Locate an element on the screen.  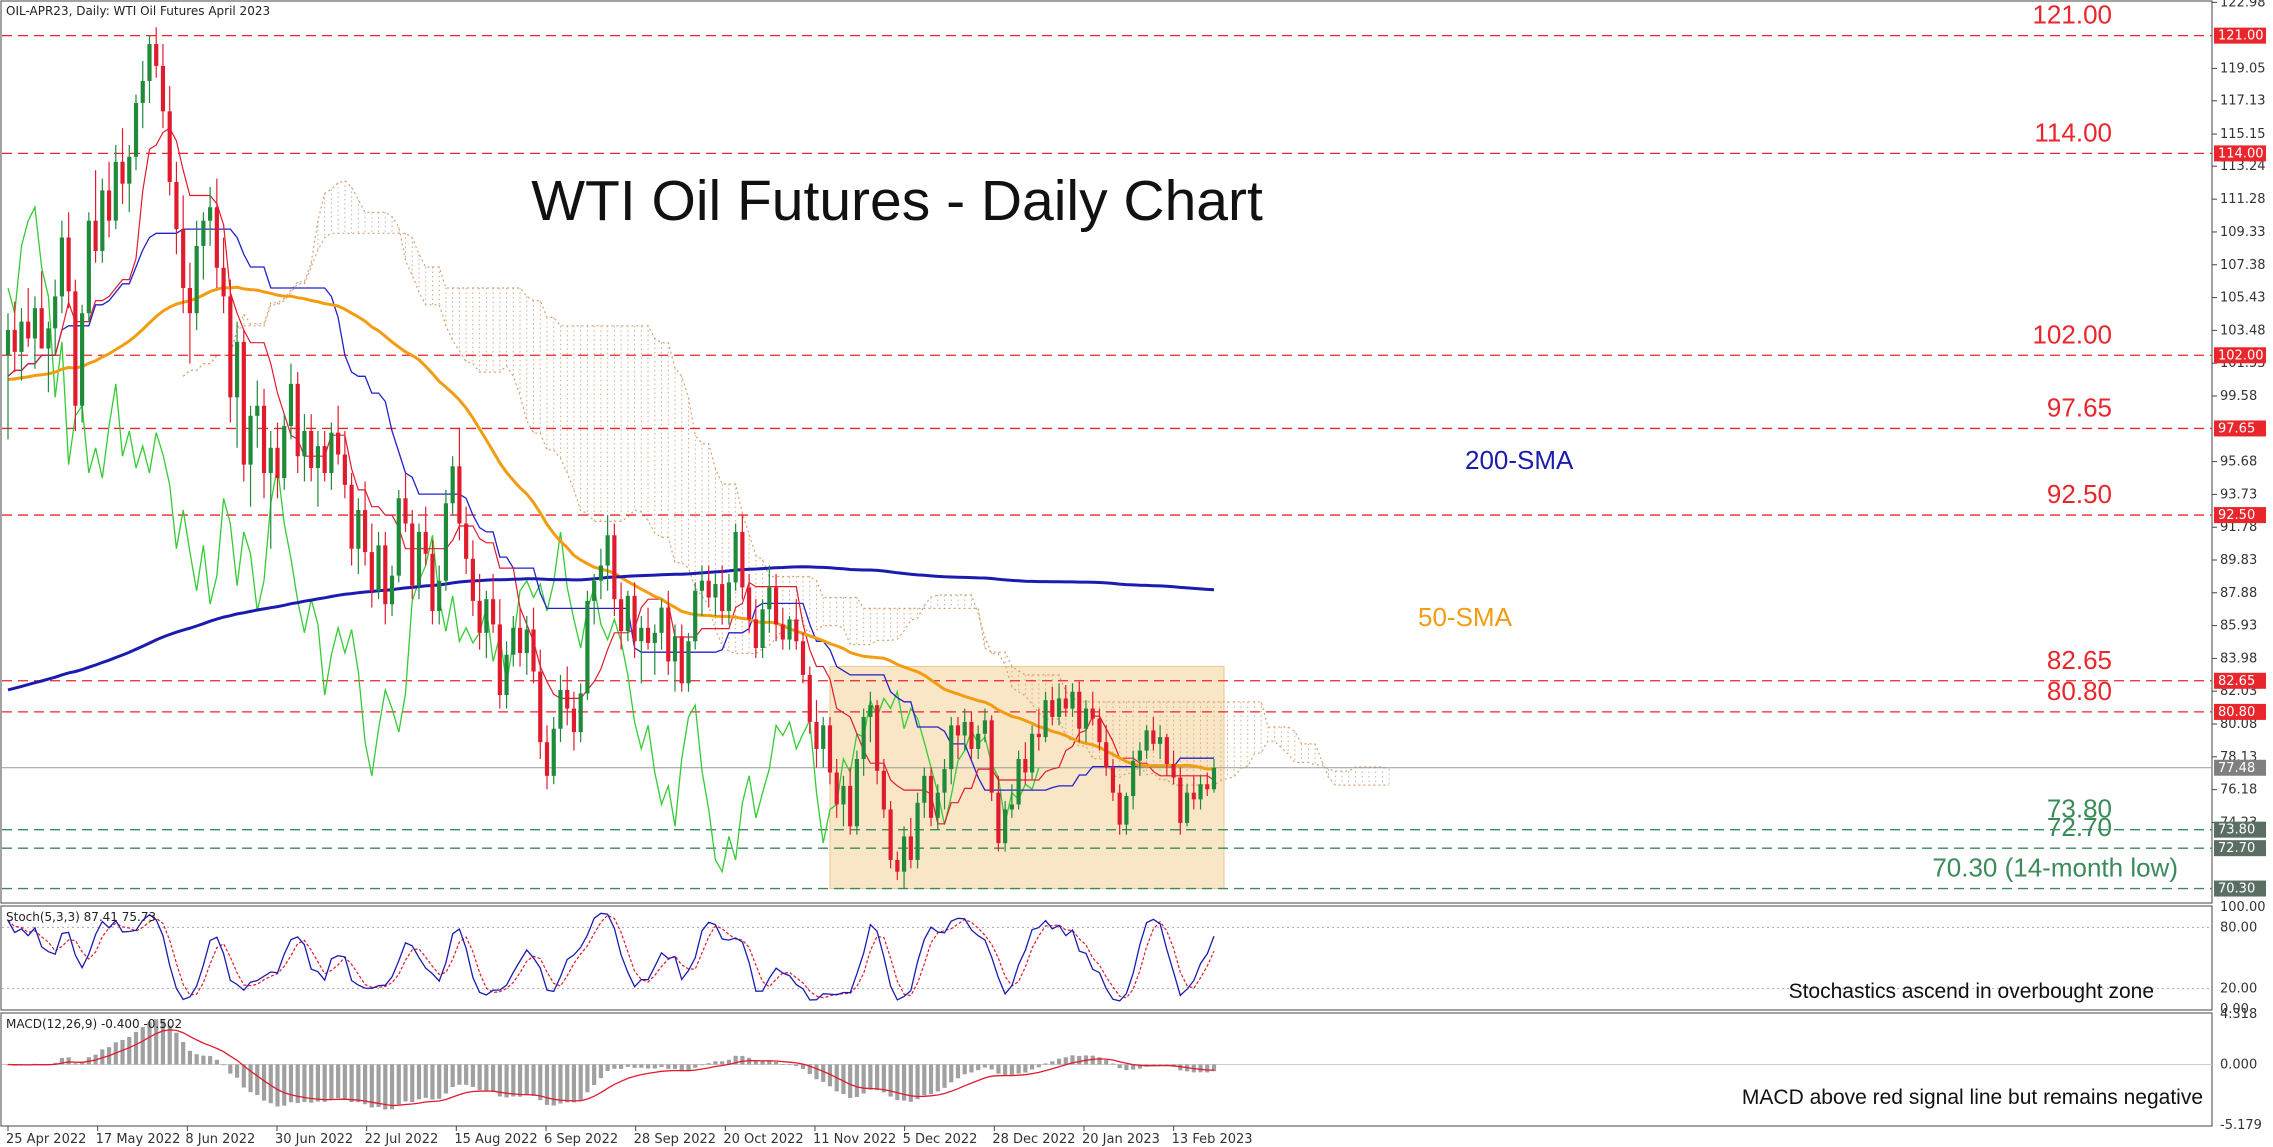
level-tag-label: 121.00 is located at coordinates (2241, 36).